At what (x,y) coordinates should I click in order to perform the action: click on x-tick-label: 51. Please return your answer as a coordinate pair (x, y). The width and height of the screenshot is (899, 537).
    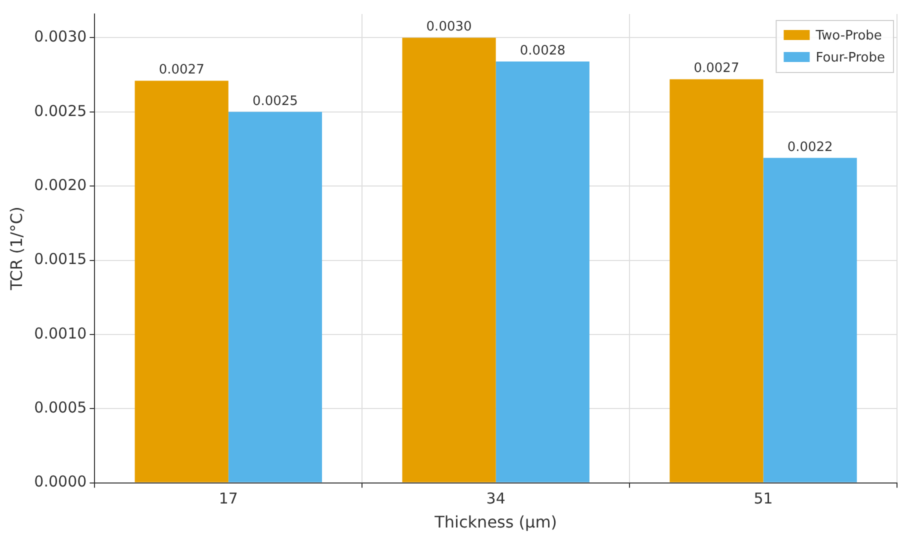
    Looking at the image, I should click on (763, 499).